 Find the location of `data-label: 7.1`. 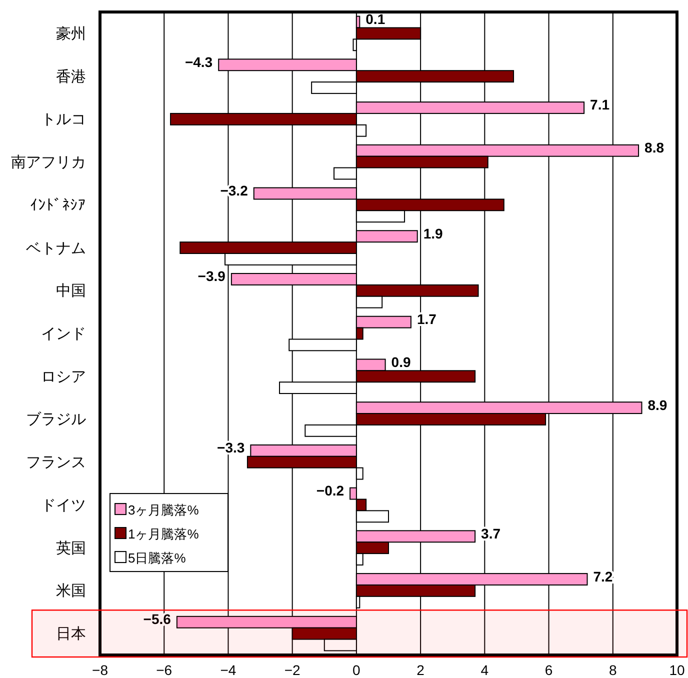

data-label: 7.1 is located at coordinates (600, 104).